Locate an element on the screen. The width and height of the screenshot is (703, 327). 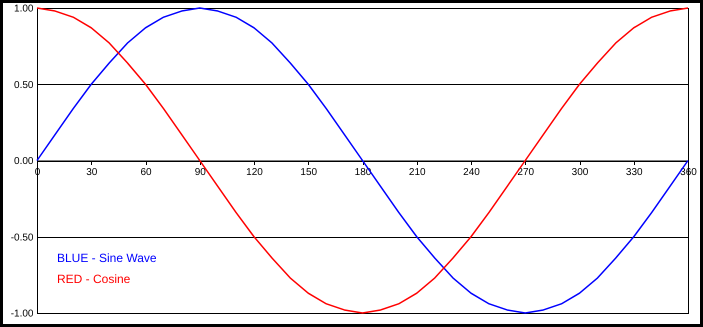
y-tick-label: 1.00 is located at coordinates (24, 9).